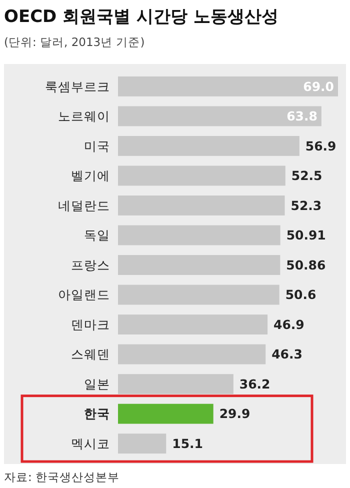 The width and height of the screenshot is (350, 488). What do you see at coordinates (97, 384) in the screenshot?
I see `y-tick-label: 일본` at bounding box center [97, 384].